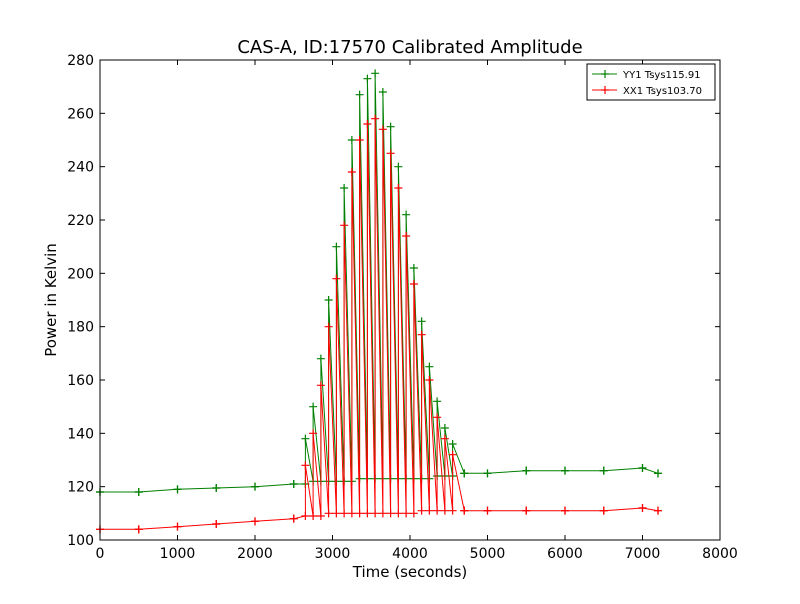 This screenshot has height=604, width=800. I want to click on y-tick-label: 280, so click(80, 61).